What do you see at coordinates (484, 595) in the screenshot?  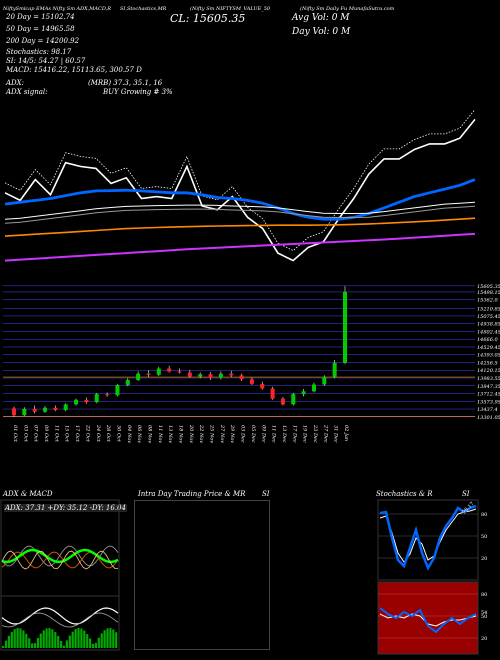 I see `si-tick-label: 80` at bounding box center [484, 595].